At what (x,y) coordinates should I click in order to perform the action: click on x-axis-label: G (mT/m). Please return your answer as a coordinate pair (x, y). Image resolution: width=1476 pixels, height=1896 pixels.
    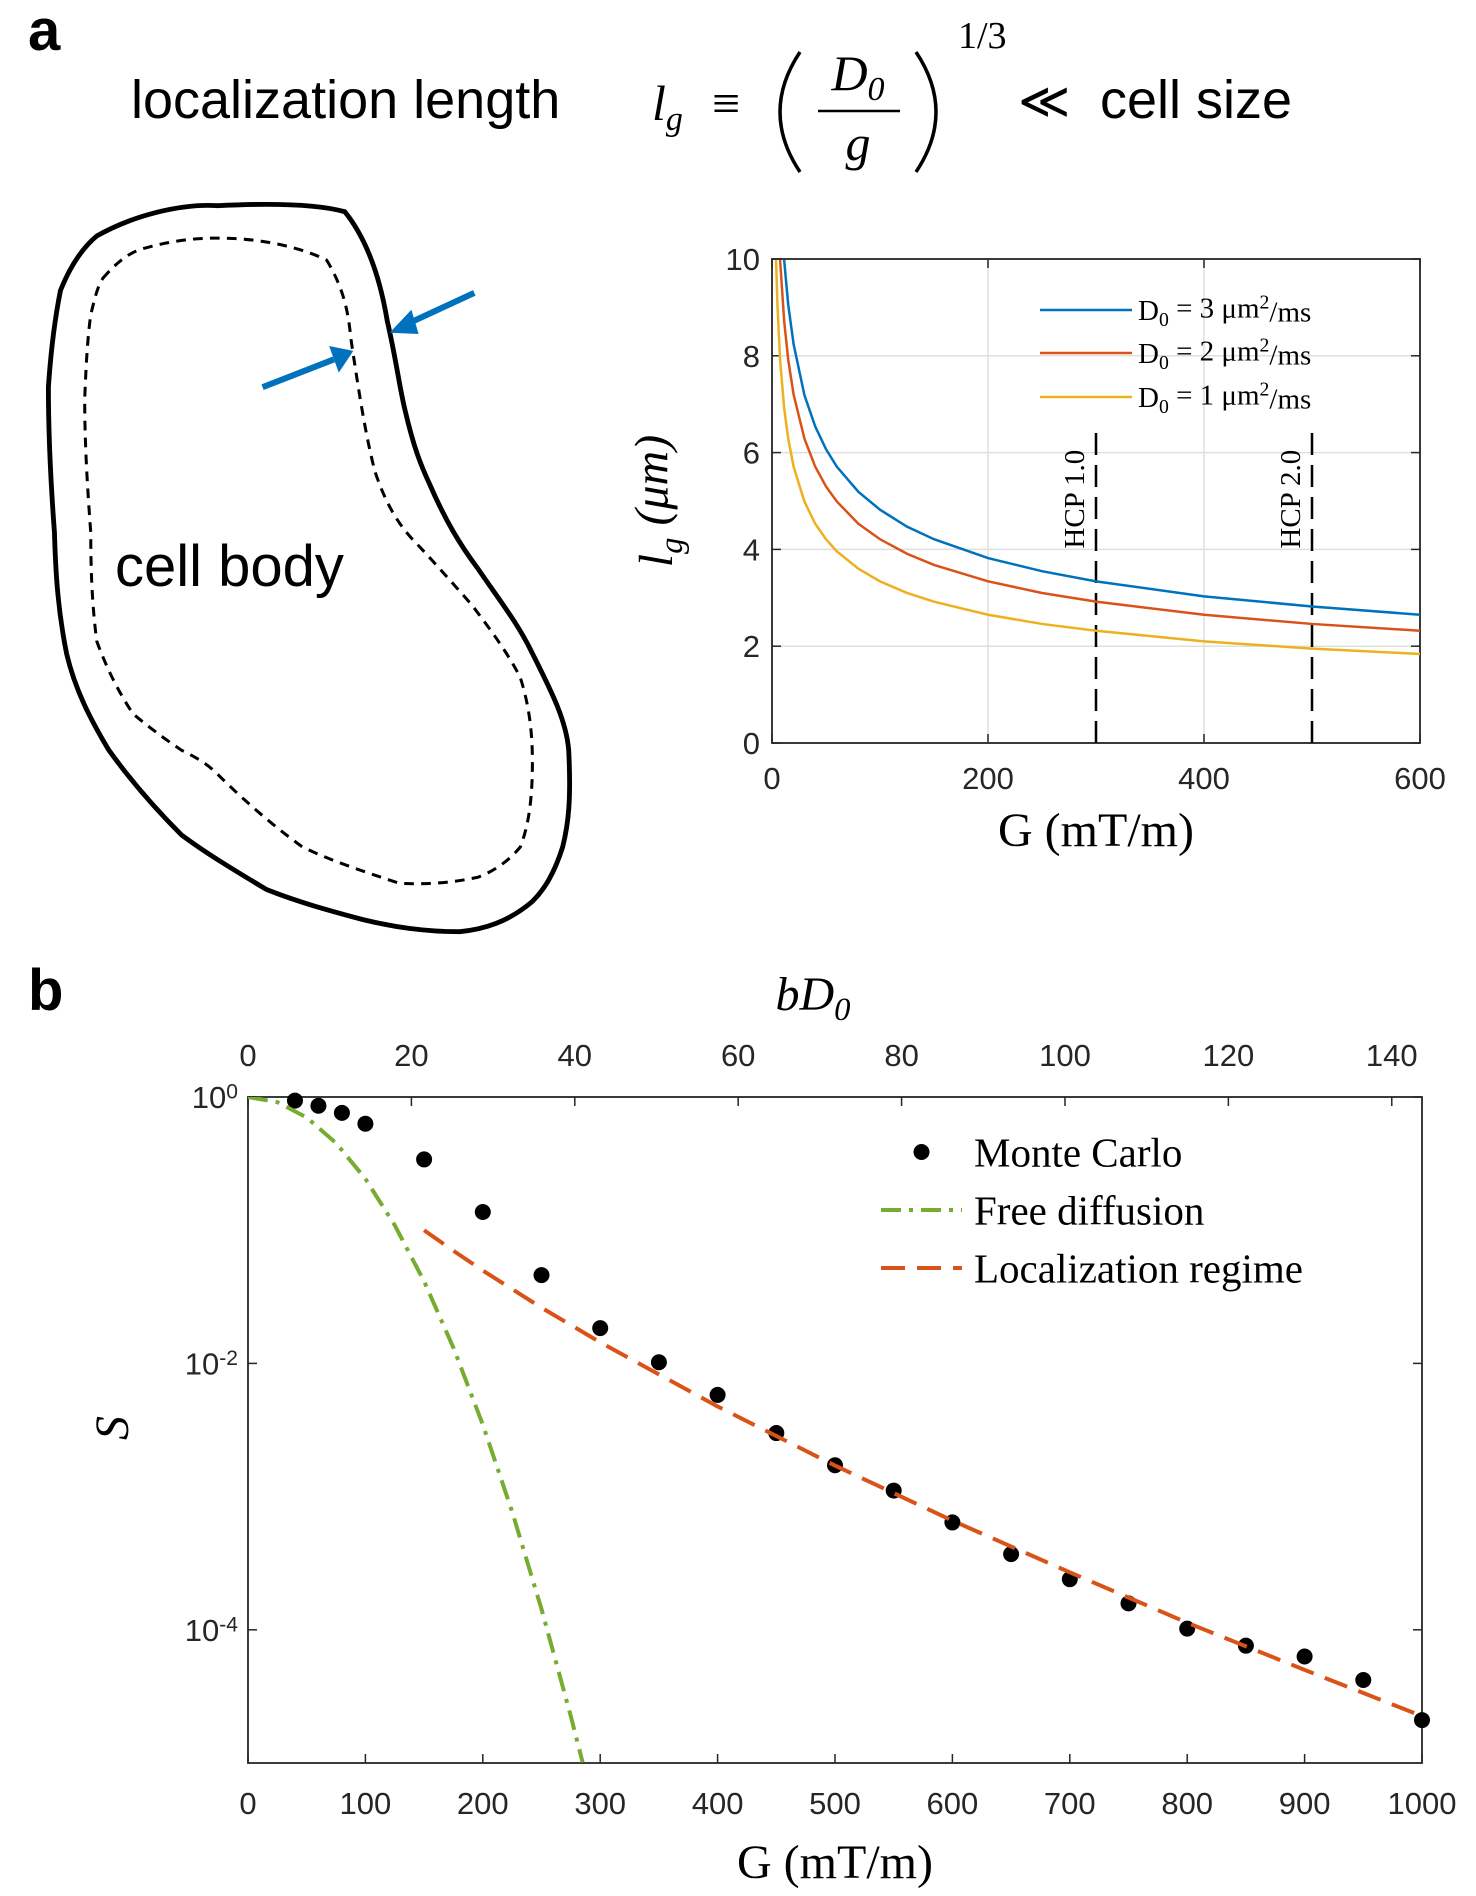
    Looking at the image, I should click on (835, 1862).